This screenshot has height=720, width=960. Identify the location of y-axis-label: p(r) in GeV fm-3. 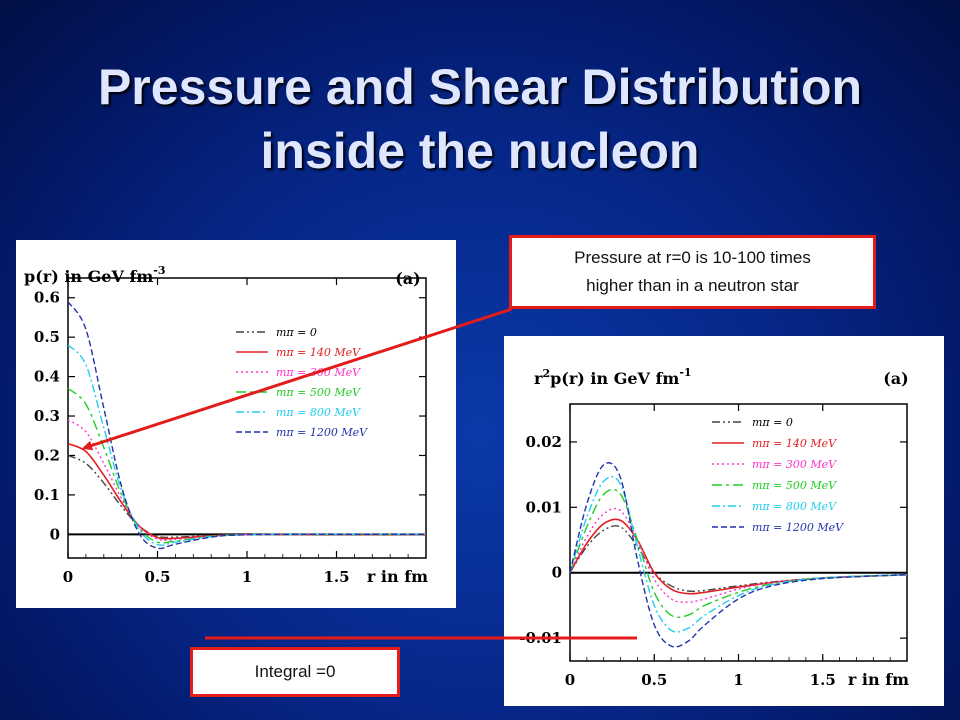
(94, 275).